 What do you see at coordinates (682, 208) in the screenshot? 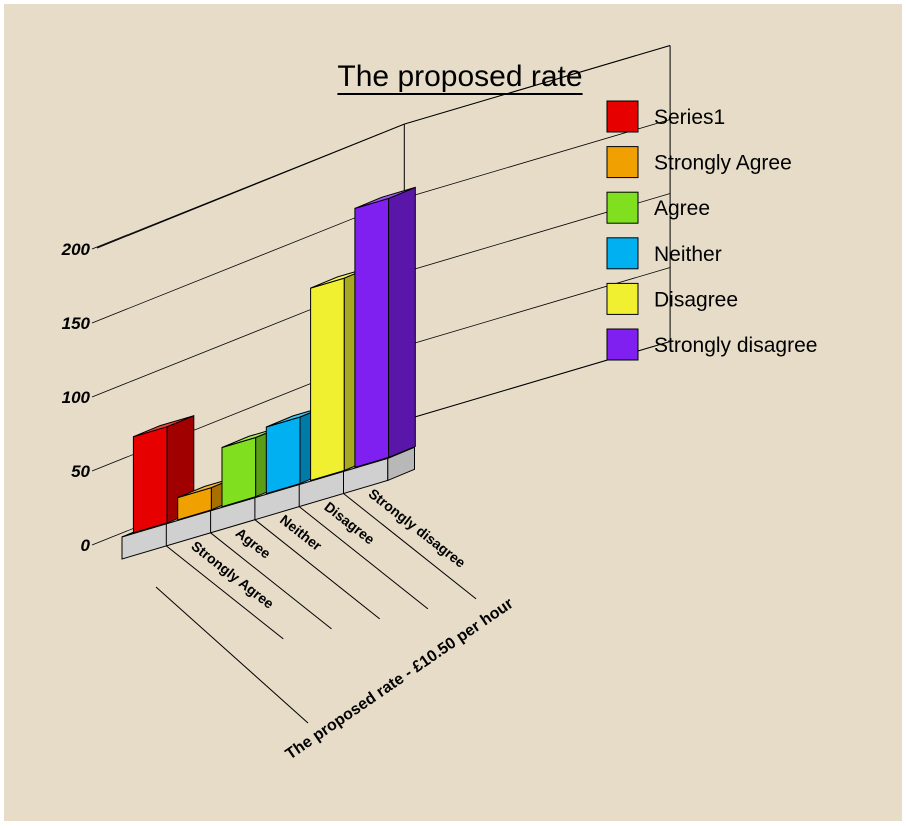
I see `legend-label: Agree` at bounding box center [682, 208].